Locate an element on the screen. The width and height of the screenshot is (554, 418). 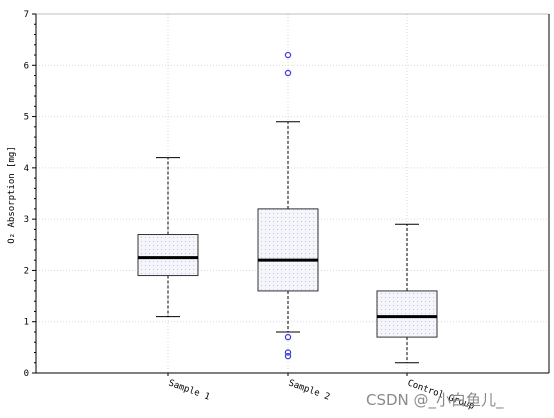
y-tick-label-1: 1 is located at coordinates (26, 323).